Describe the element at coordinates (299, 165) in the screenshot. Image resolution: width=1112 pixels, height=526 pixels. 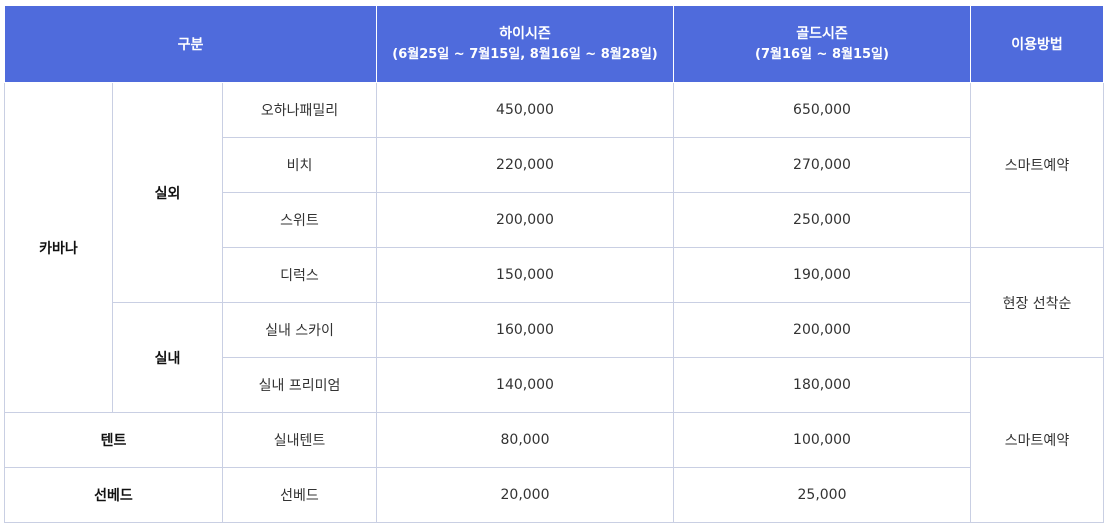
I see `item-type: 비치` at that location.